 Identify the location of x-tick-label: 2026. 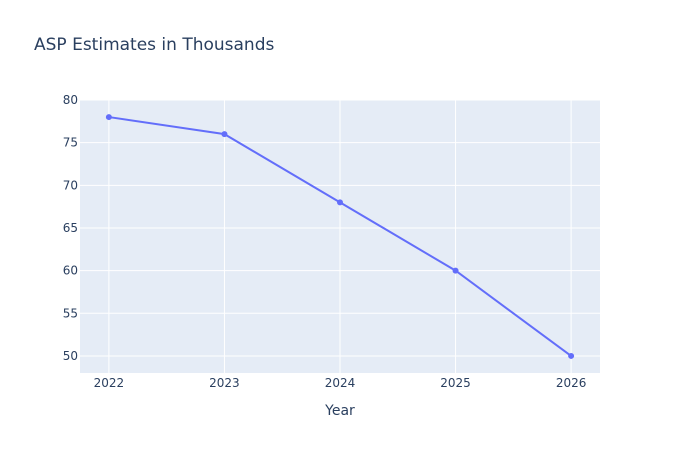
(571, 383).